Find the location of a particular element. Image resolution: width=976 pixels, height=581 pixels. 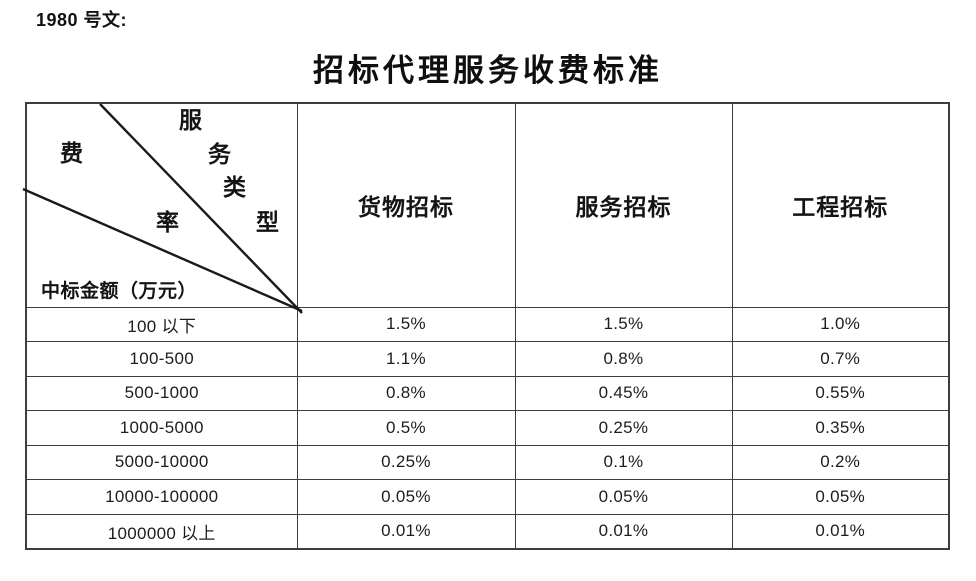

row-label: 1000000 以上 is located at coordinates (161, 531).